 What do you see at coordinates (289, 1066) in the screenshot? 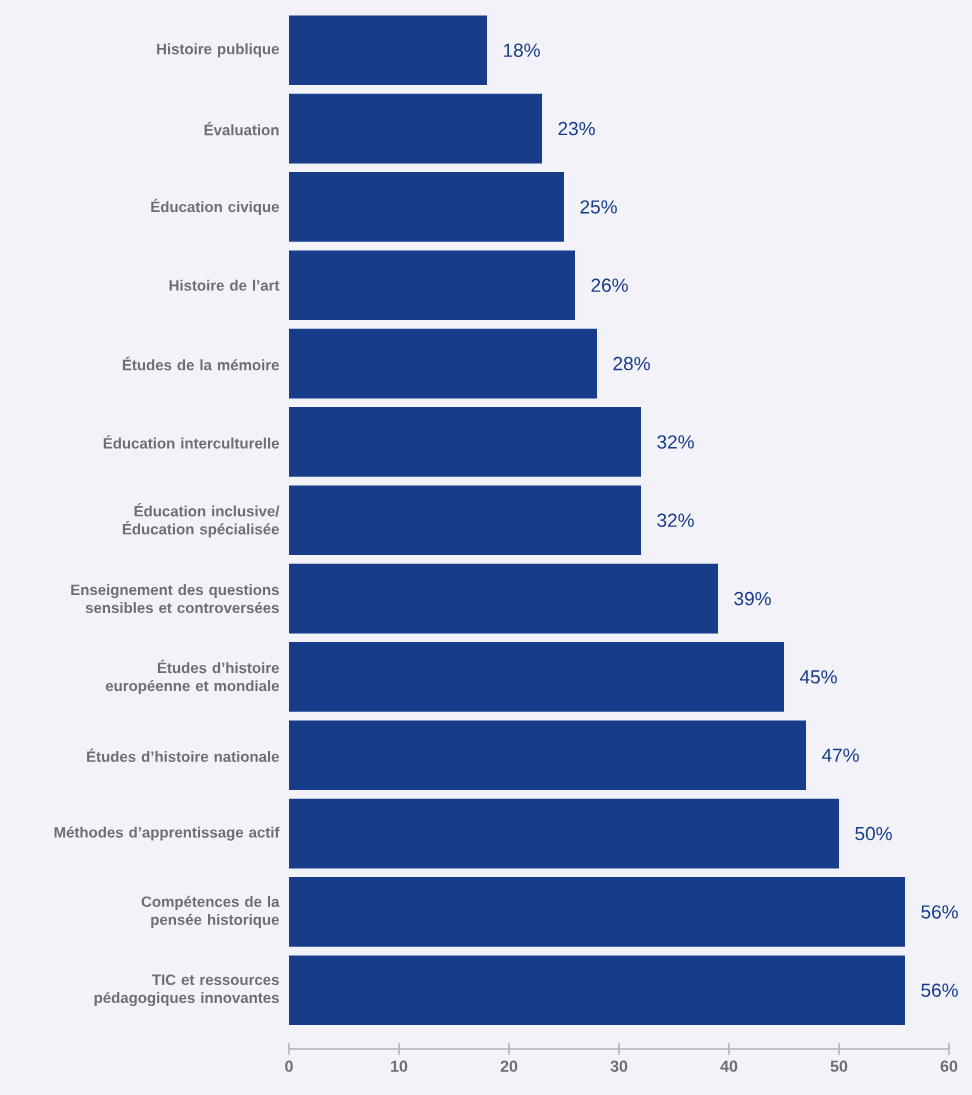
I see `x-tick-label: 0` at bounding box center [289, 1066].